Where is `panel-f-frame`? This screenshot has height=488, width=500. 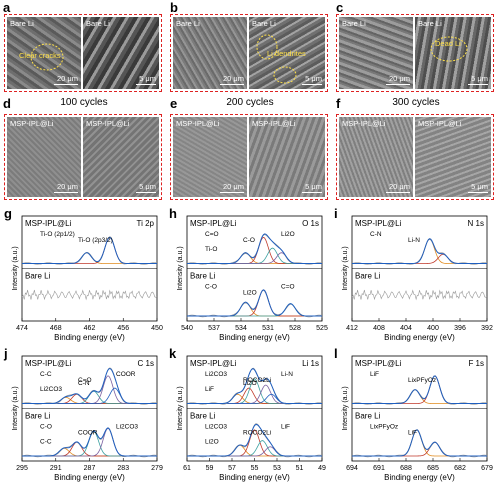 panel-f-frame is located at coordinates (415, 157).